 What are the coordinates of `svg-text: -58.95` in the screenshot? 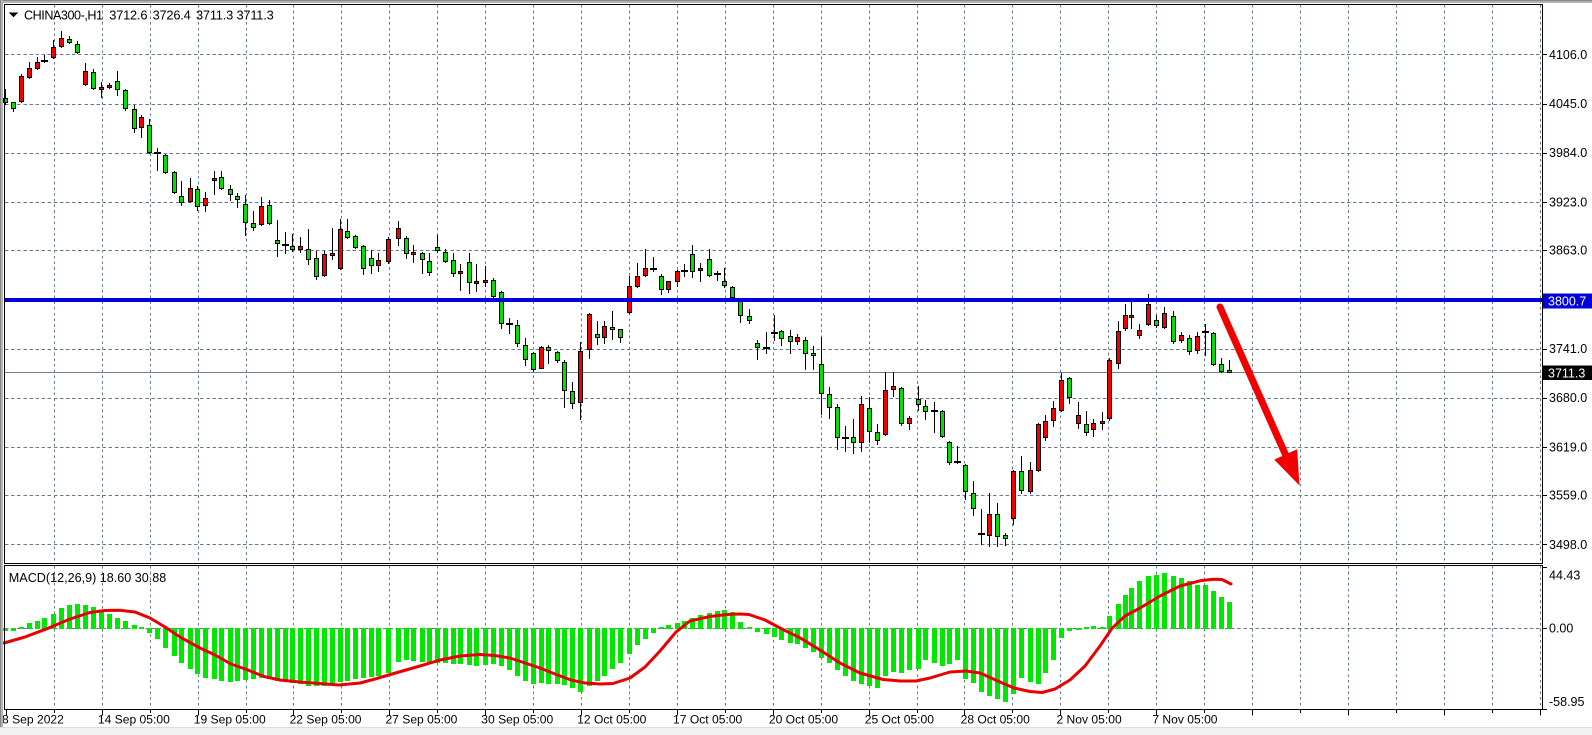 It's located at (1566, 702).